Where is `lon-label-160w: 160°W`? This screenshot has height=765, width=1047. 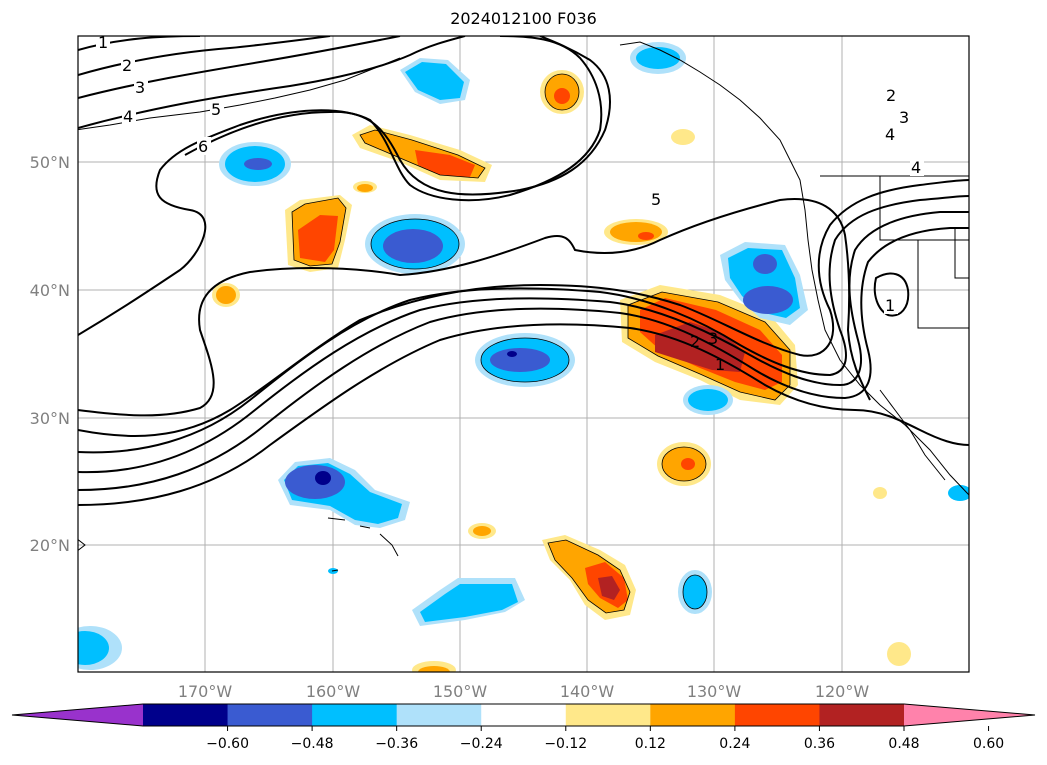
lon-label-160w: 160°W is located at coordinates (333, 691).